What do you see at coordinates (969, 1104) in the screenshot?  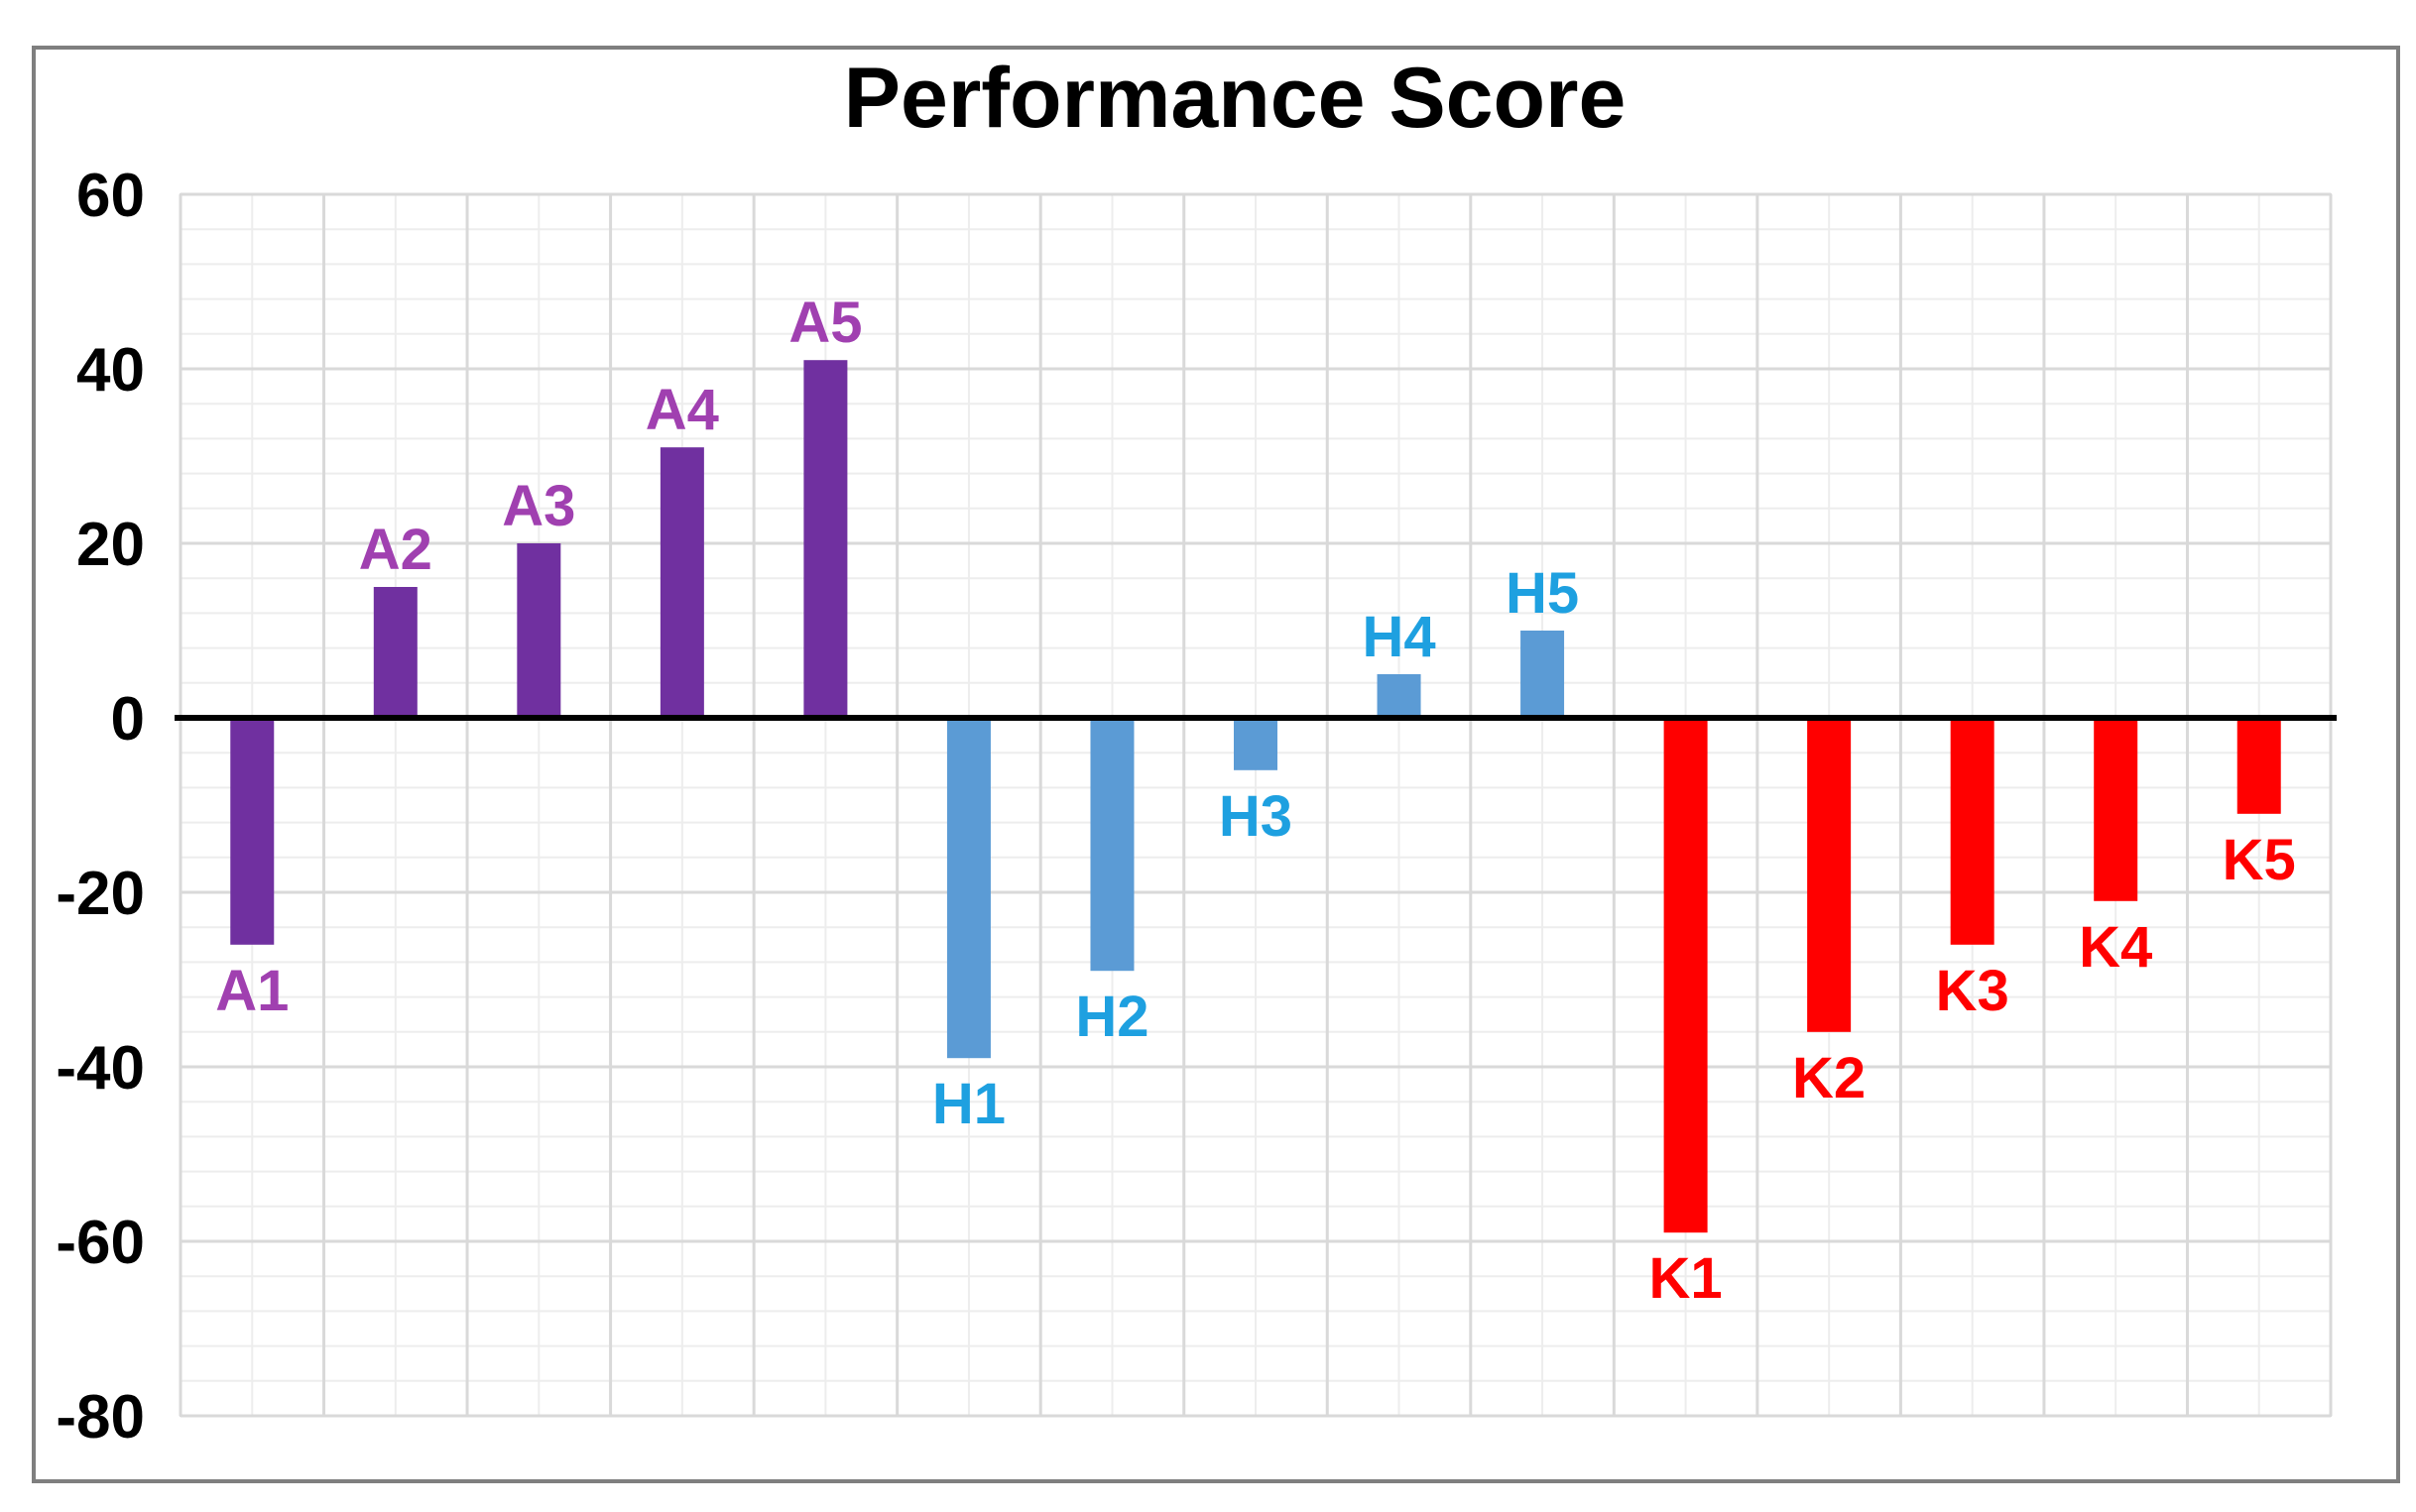 I see `bar-label-h1: H1` at bounding box center [969, 1104].